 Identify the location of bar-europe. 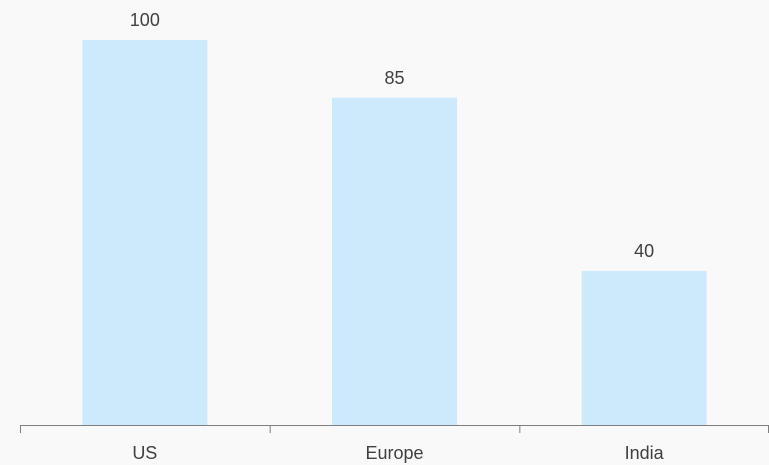
(394, 261).